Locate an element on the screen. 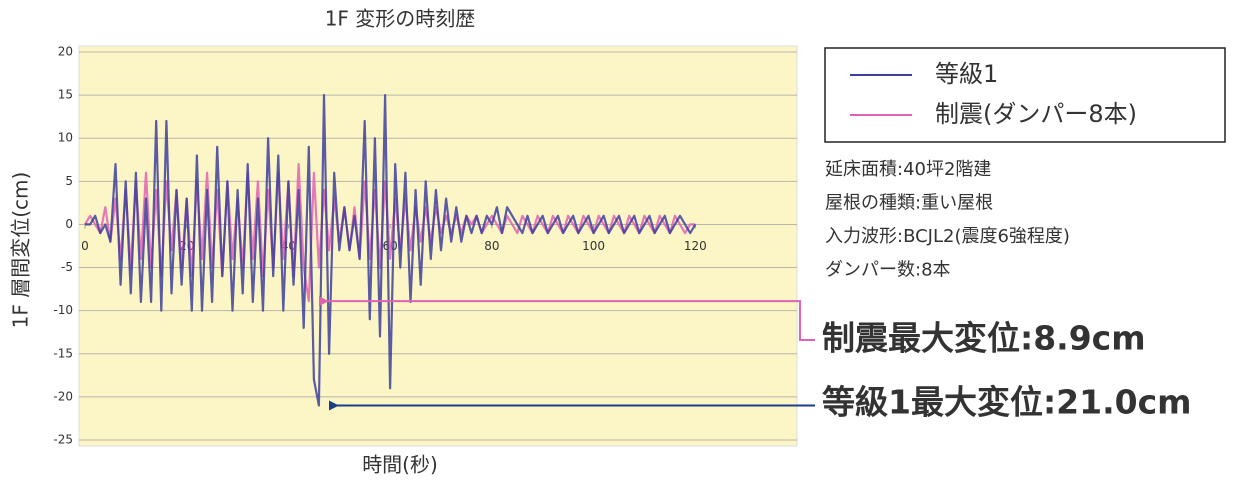 This screenshot has height=484, width=1240. y-tick-label: 10 is located at coordinates (65, 138).